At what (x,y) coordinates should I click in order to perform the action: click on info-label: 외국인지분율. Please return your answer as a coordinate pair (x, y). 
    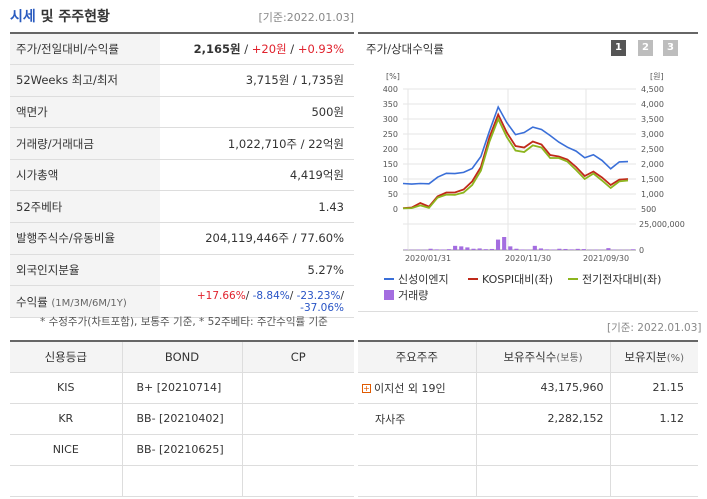
    Looking at the image, I should click on (85, 270).